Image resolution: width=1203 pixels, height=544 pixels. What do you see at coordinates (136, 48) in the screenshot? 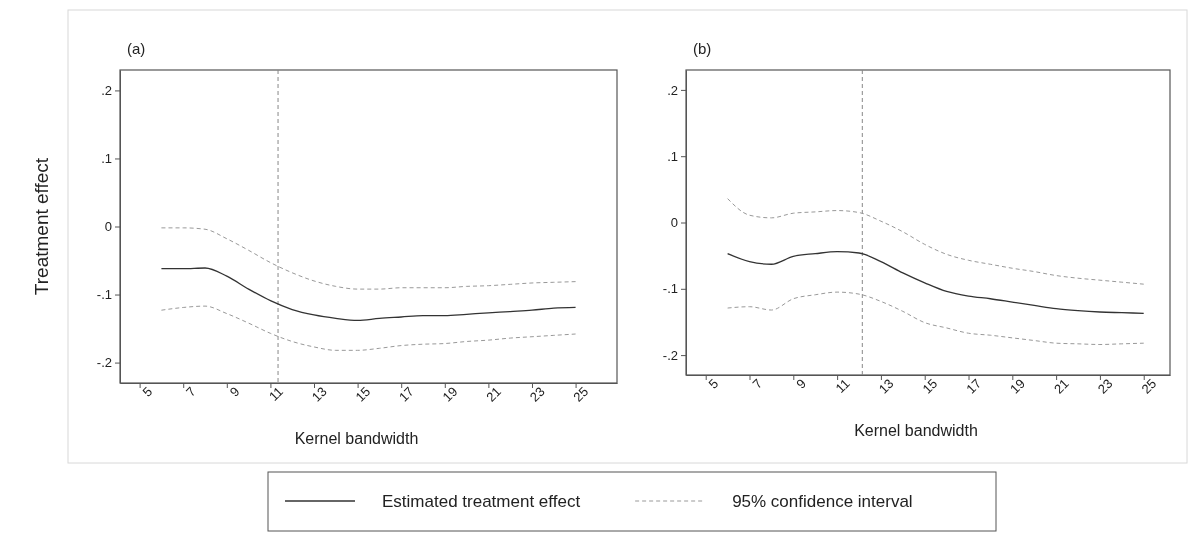
I see `chart-title: (a)` at bounding box center [136, 48].